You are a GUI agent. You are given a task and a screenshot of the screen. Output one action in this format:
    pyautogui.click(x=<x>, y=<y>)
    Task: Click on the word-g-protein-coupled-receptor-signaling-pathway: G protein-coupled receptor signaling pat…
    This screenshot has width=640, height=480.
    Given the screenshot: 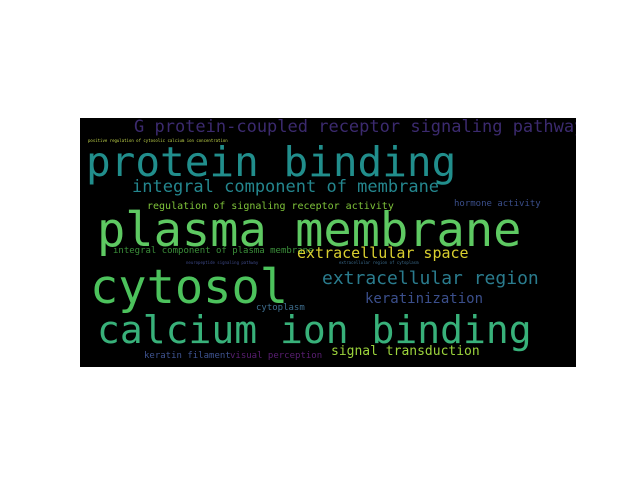 What is the action you would take?
    pyautogui.click(x=355, y=127)
    